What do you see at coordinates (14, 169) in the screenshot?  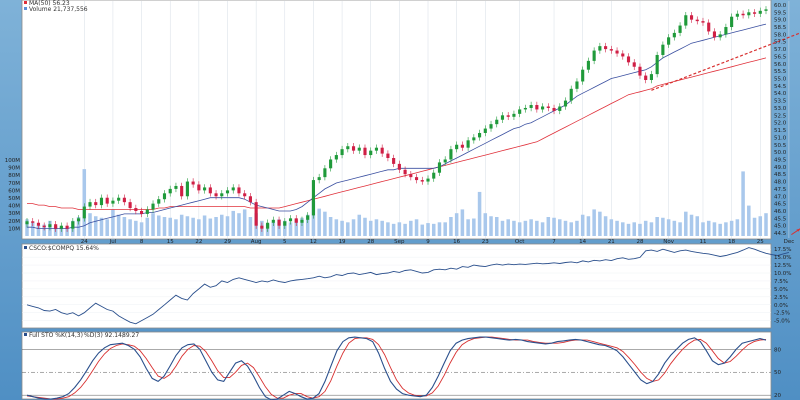 I see `volume-tick-label: 90M` at bounding box center [14, 169].